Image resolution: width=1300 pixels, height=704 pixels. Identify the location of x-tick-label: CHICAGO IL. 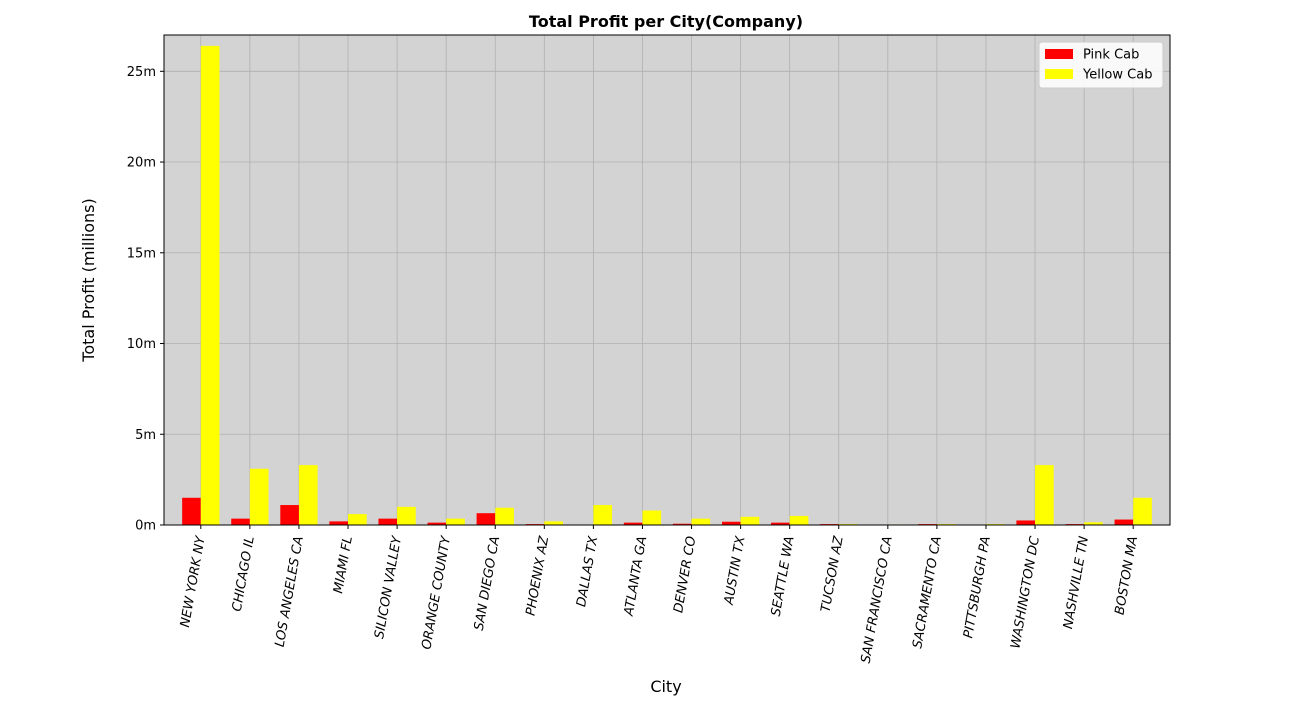
(244, 574).